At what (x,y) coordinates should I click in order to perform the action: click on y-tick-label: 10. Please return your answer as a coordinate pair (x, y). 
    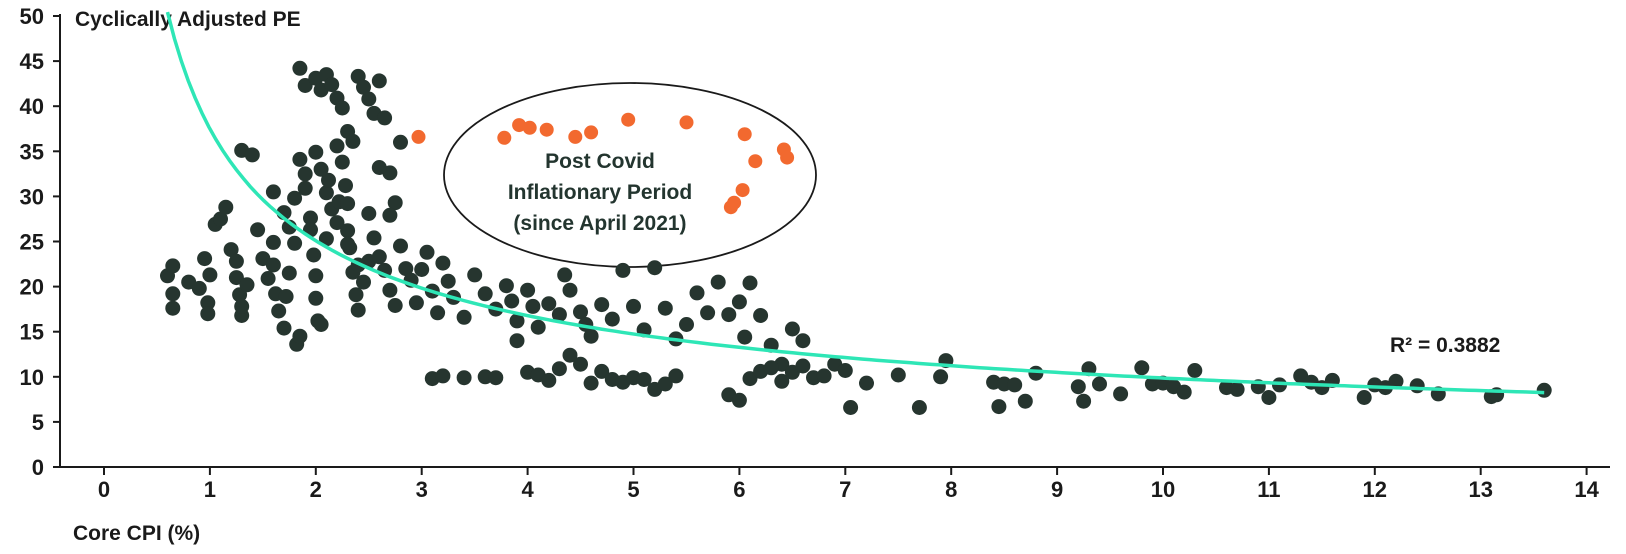
    Looking at the image, I should click on (32, 377).